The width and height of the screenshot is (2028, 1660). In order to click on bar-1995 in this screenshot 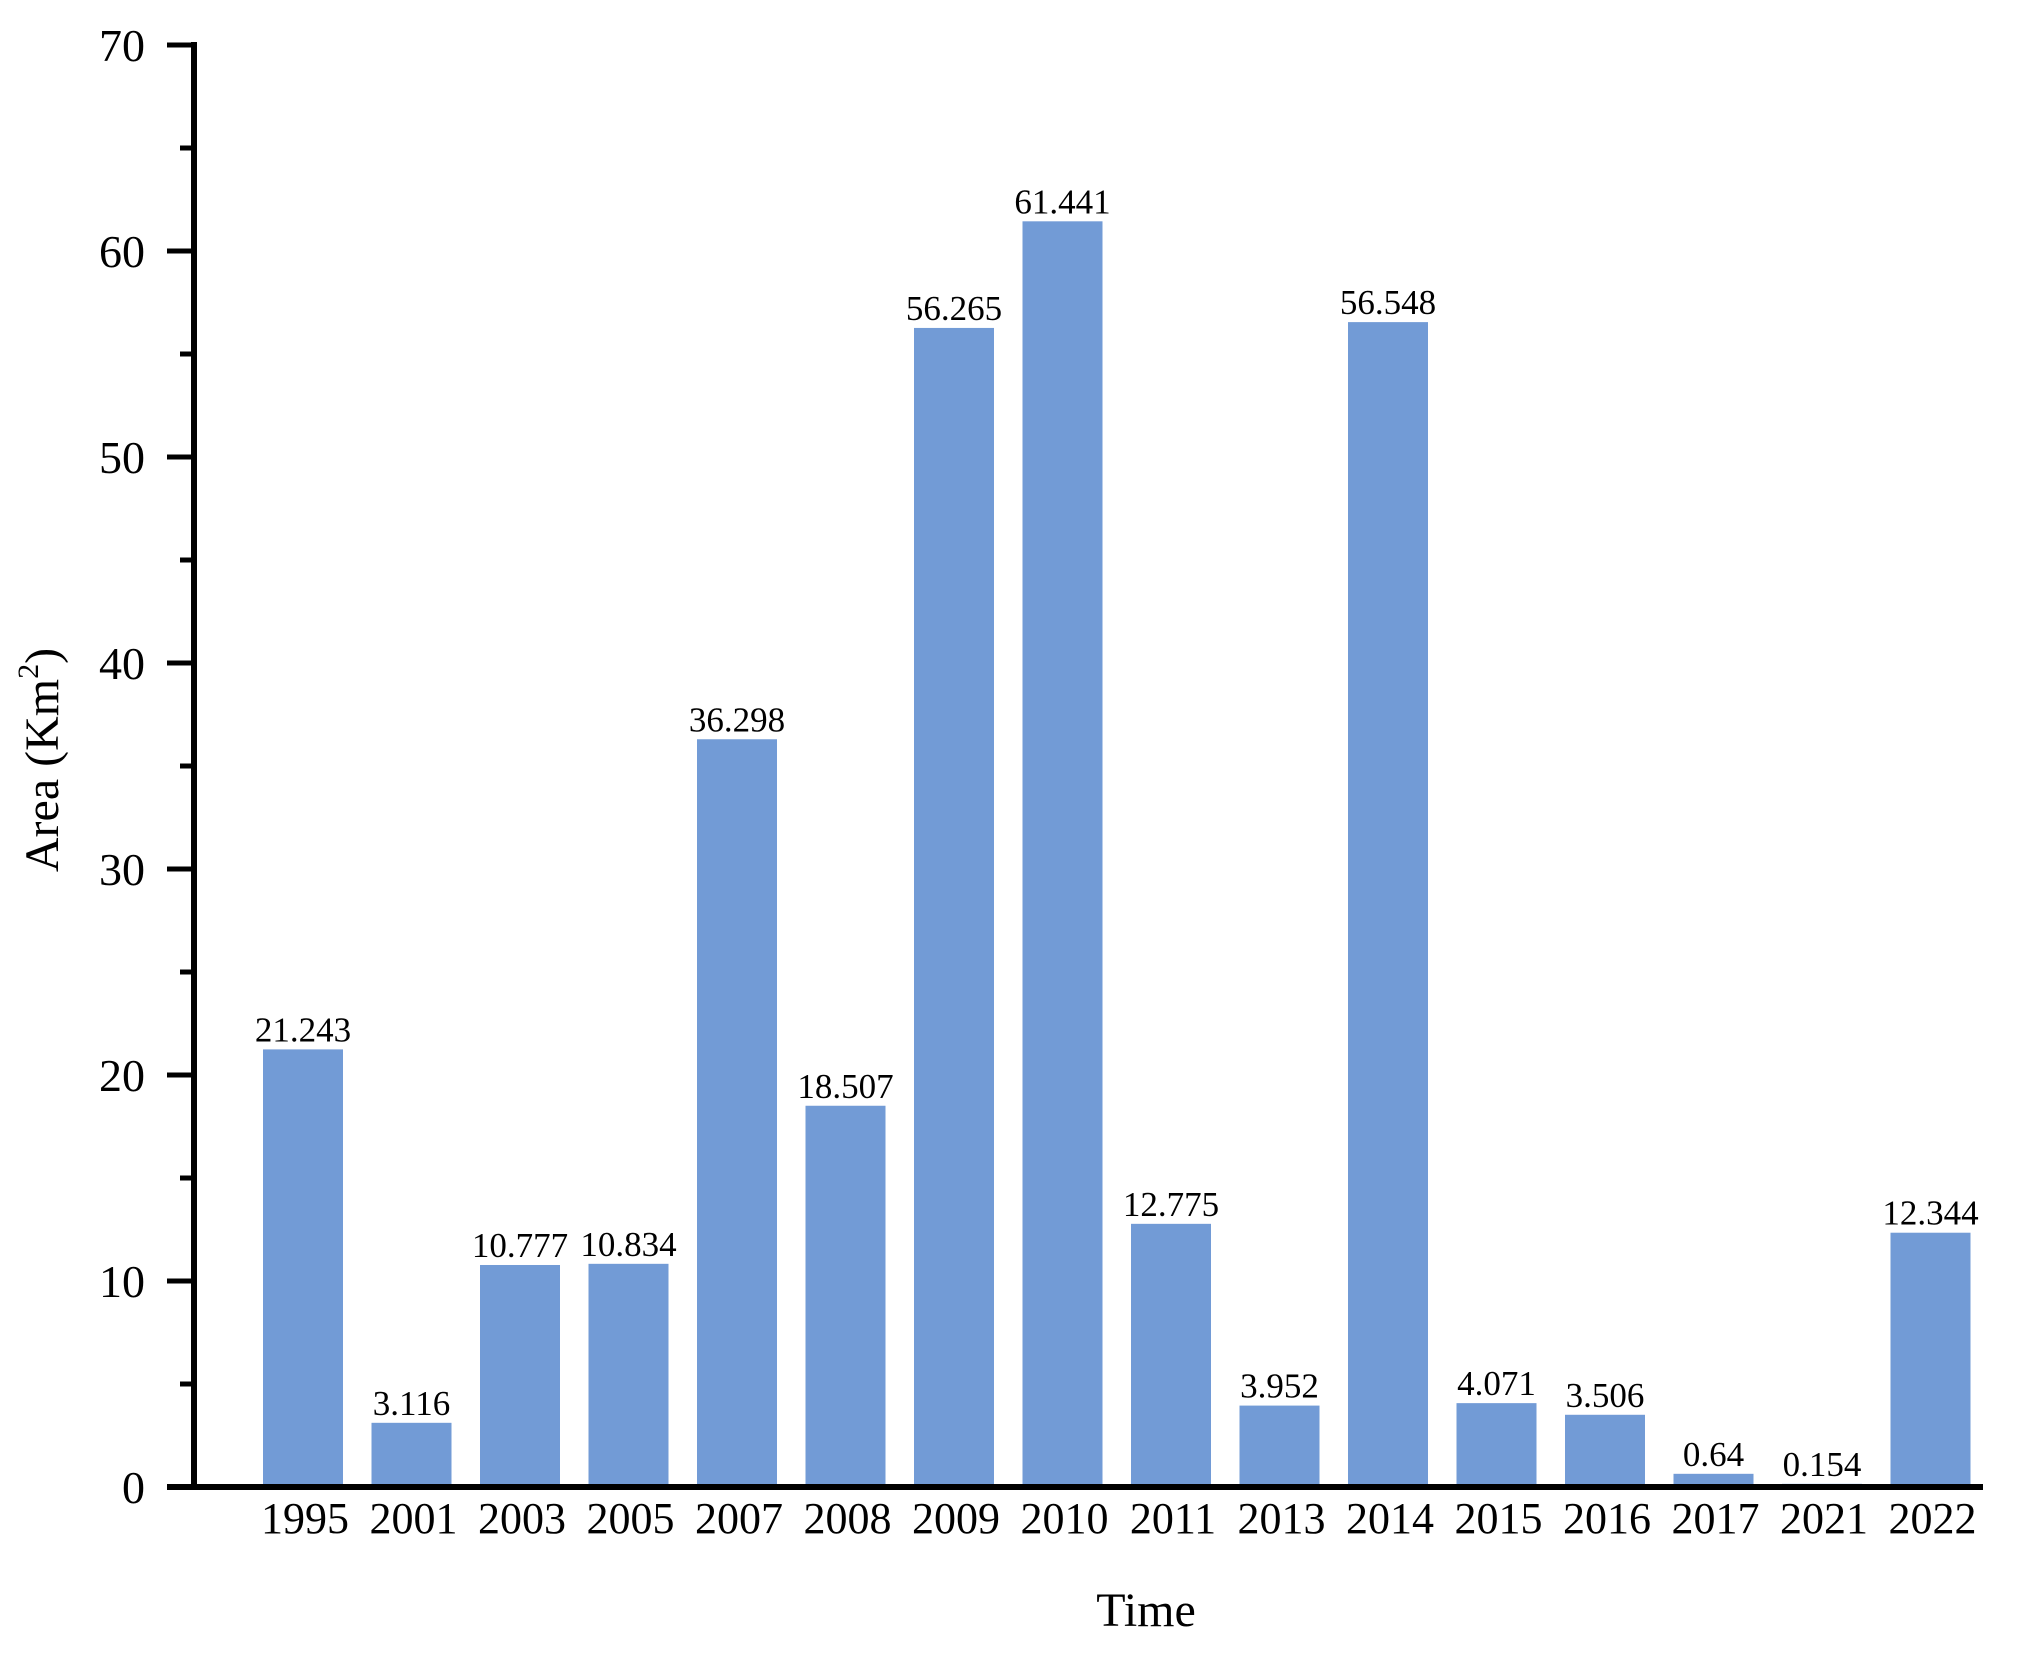, I will do `click(303, 1268)`.